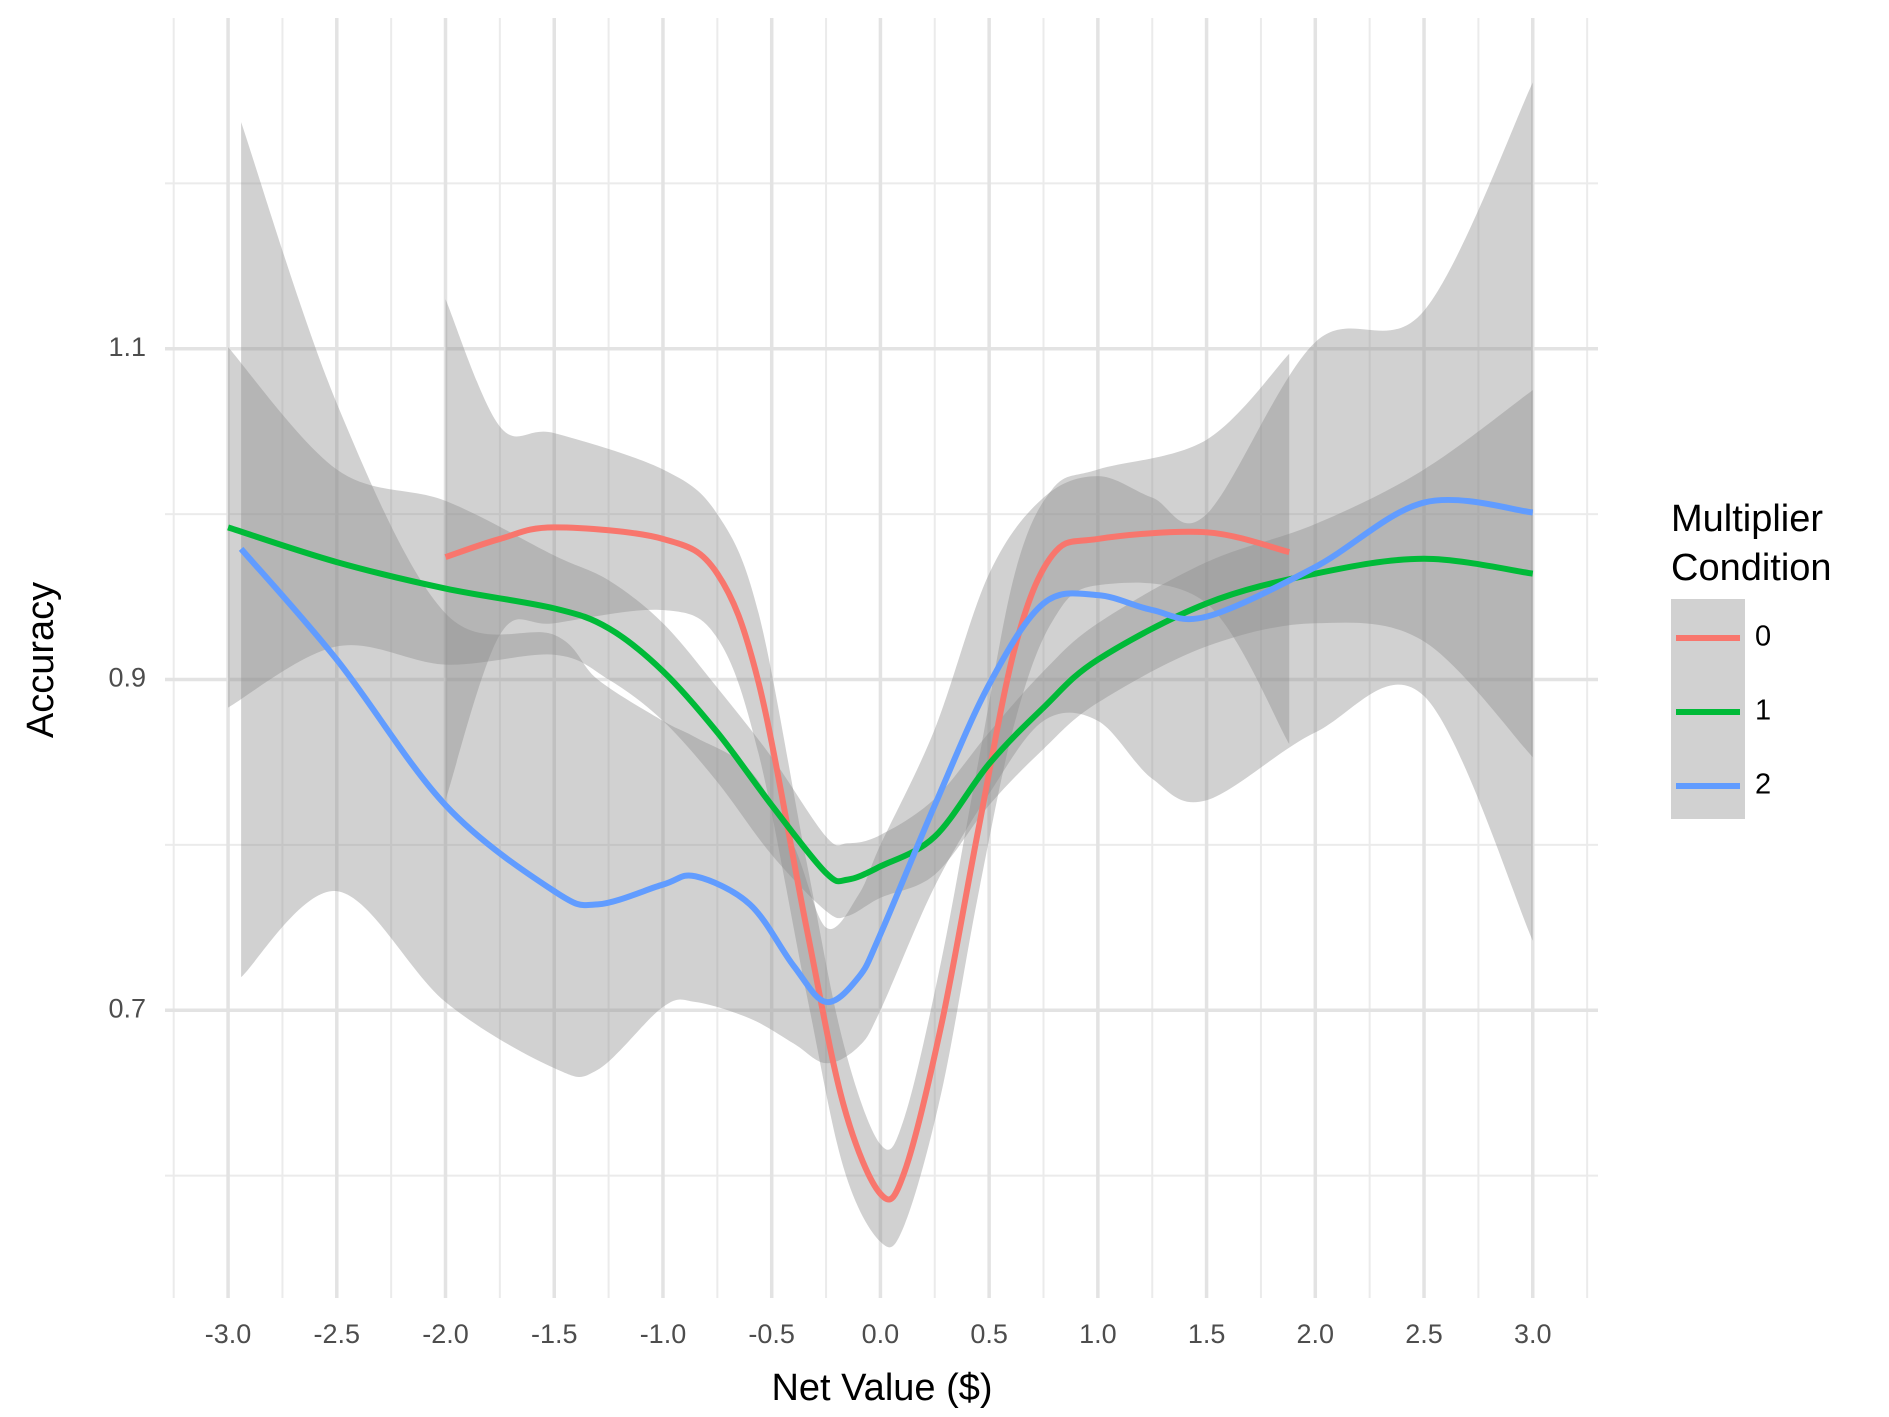 The height and width of the screenshot is (1417, 1889). I want to click on legend-label: 1, so click(1763, 711).